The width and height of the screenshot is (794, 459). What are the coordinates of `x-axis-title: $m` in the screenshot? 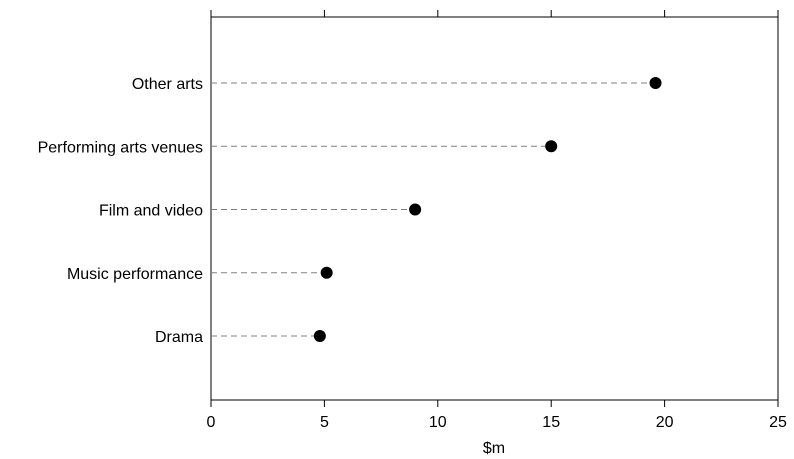 It's located at (494, 448).